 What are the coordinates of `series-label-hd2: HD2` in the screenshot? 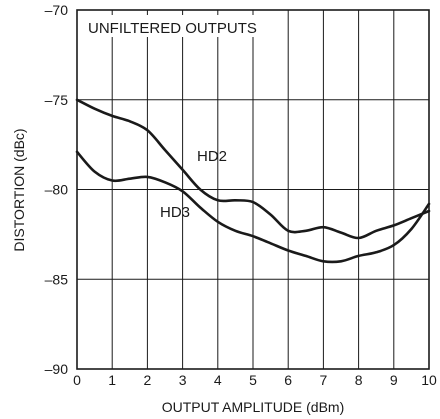 It's located at (212, 156).